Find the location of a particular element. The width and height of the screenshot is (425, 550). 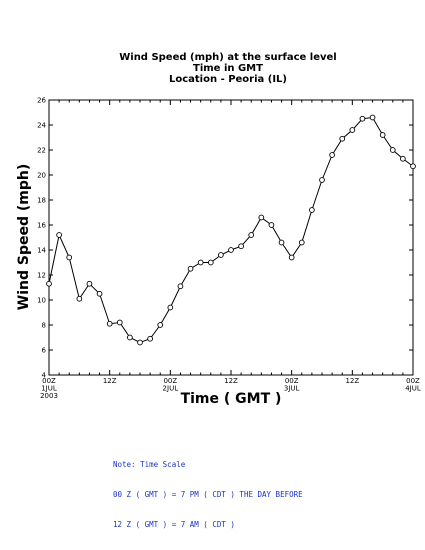

x-tick-label: 1JUL is located at coordinates (49, 389).